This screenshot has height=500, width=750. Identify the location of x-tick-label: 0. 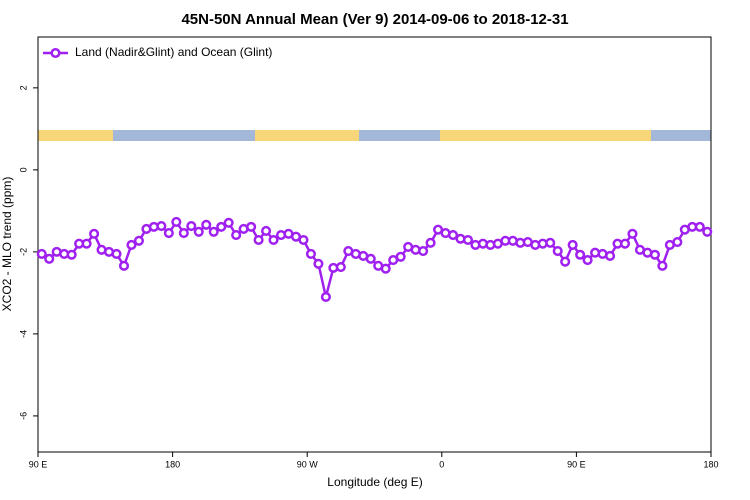
(441, 464).